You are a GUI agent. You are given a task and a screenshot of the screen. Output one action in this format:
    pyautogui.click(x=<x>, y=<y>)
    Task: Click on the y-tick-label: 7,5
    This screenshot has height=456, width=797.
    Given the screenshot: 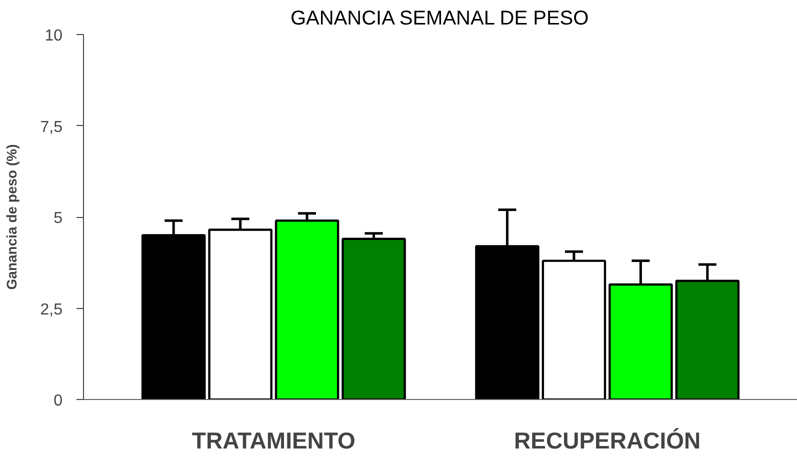 What is the action you would take?
    pyautogui.click(x=51, y=127)
    